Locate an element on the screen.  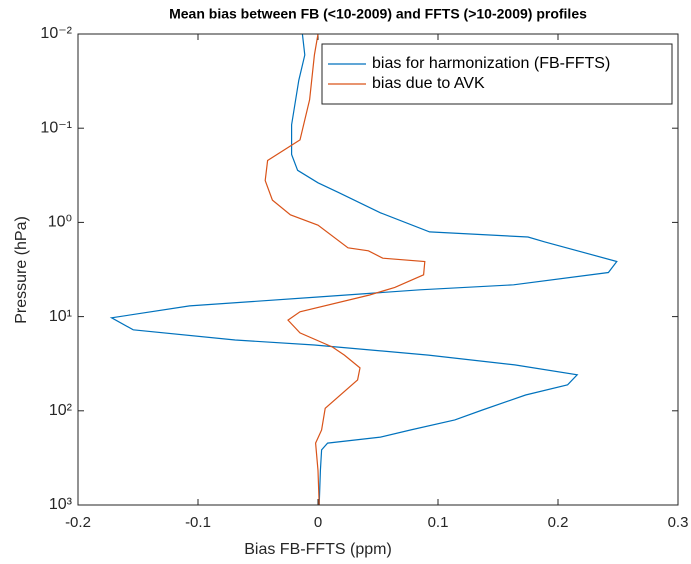
legend-label: bias due to AVK is located at coordinates (428, 83).